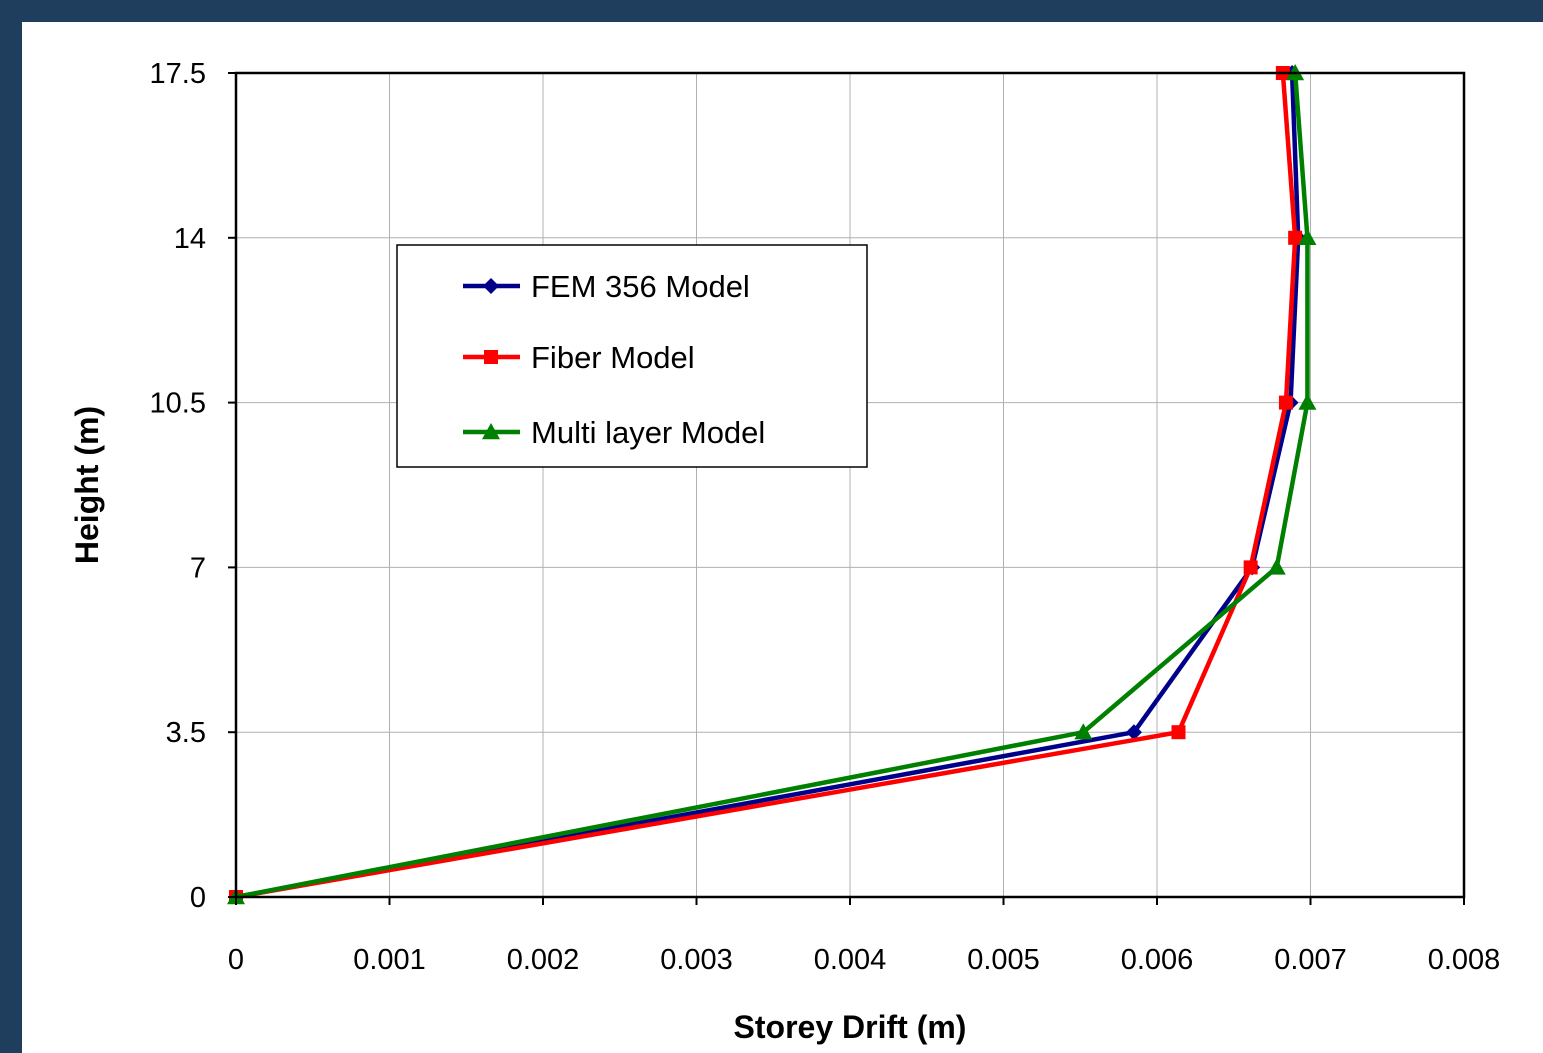  I want to click on x-tick-label: 0.008, so click(1464, 960).